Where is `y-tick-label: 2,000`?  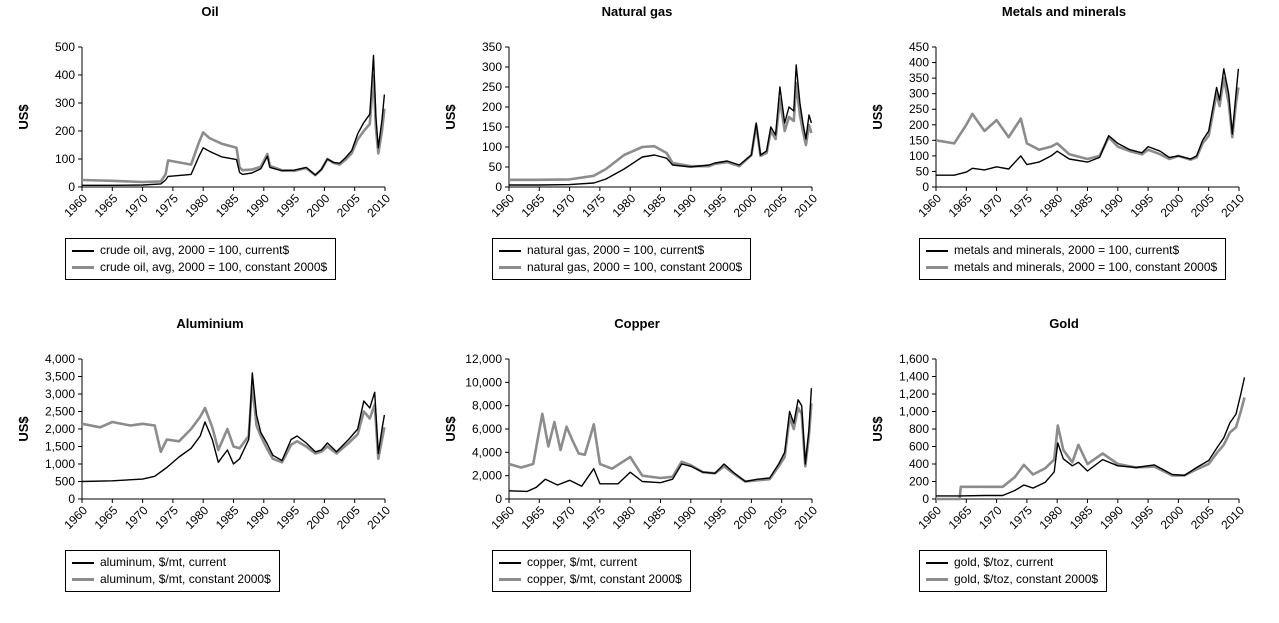 y-tick-label: 2,000 is located at coordinates (487, 476).